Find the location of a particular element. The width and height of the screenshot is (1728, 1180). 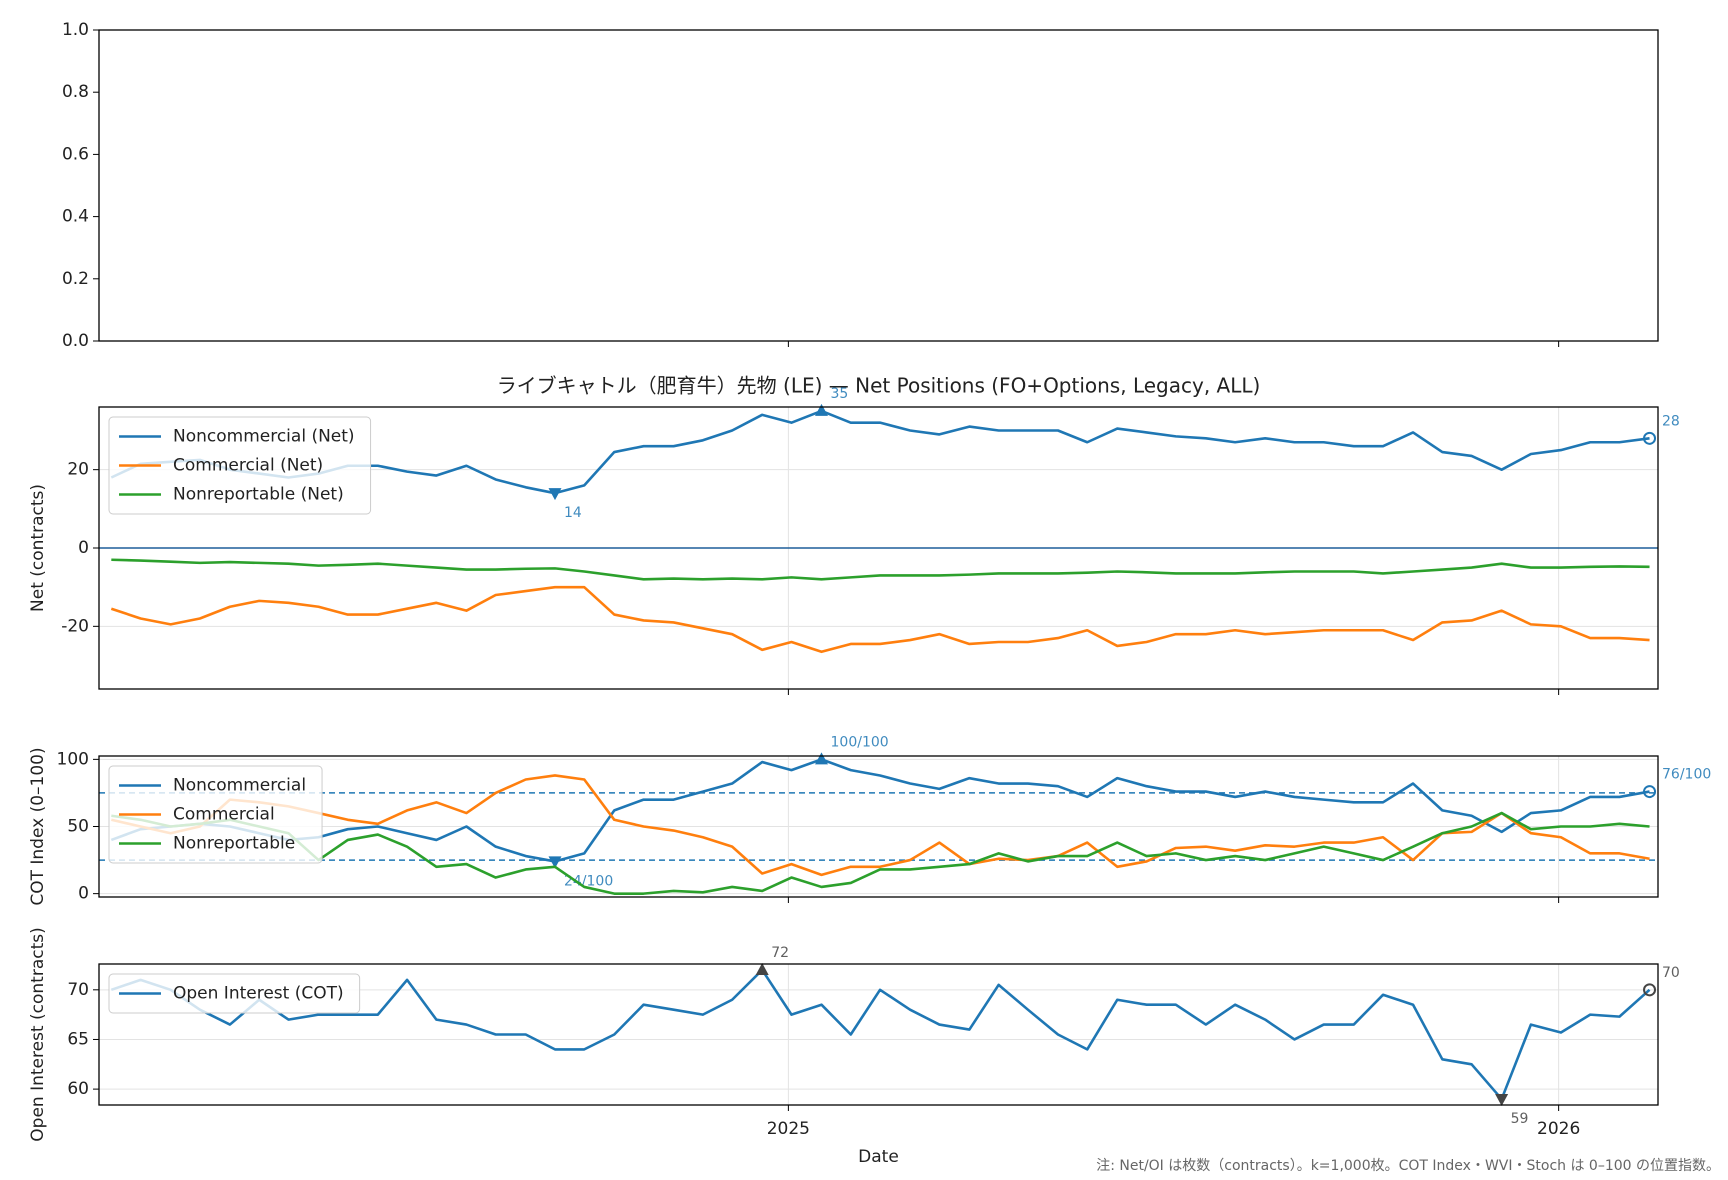

y-tick-label: 1.0 is located at coordinates (75, 30).